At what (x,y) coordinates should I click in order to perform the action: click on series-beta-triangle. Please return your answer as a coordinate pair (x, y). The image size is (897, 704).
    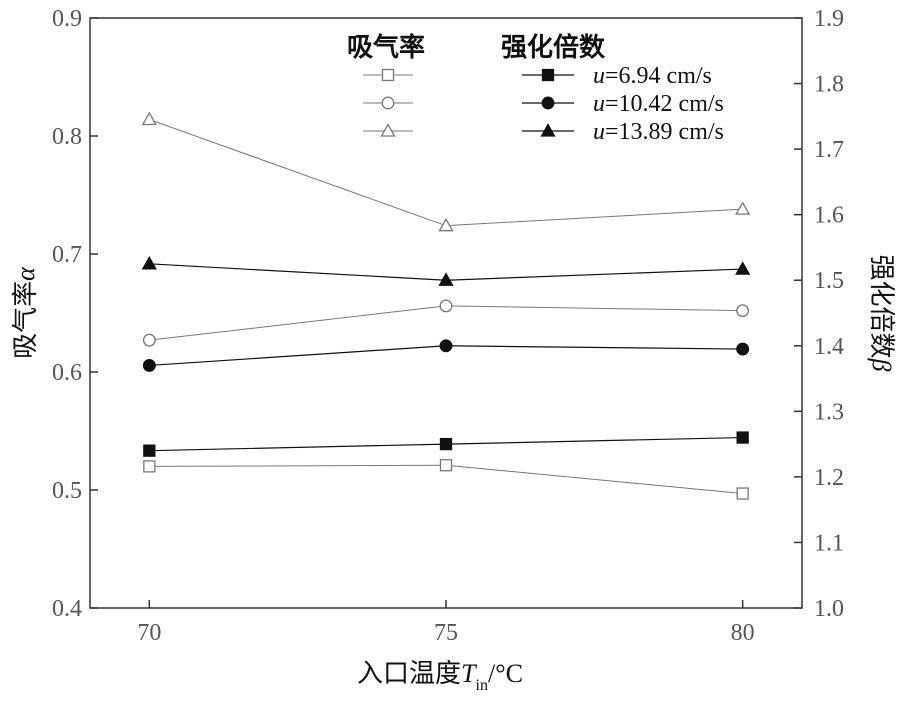
    Looking at the image, I should click on (446, 271).